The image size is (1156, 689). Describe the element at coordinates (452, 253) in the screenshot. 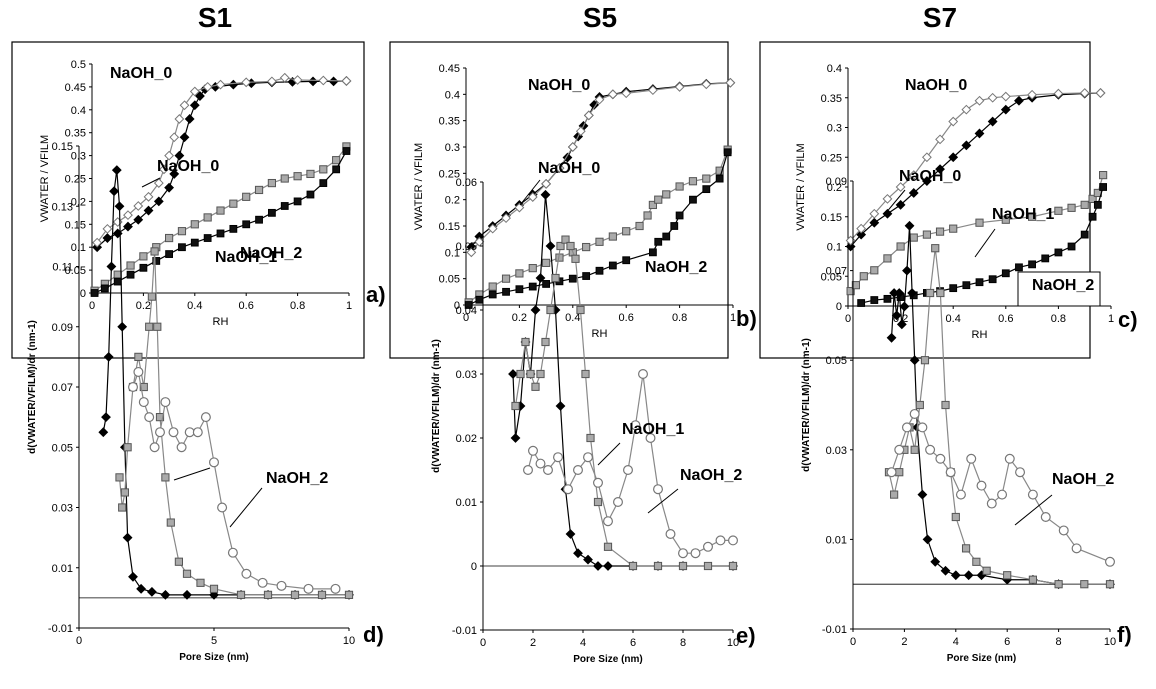

I see `y-tick-label: 0.1` at that location.